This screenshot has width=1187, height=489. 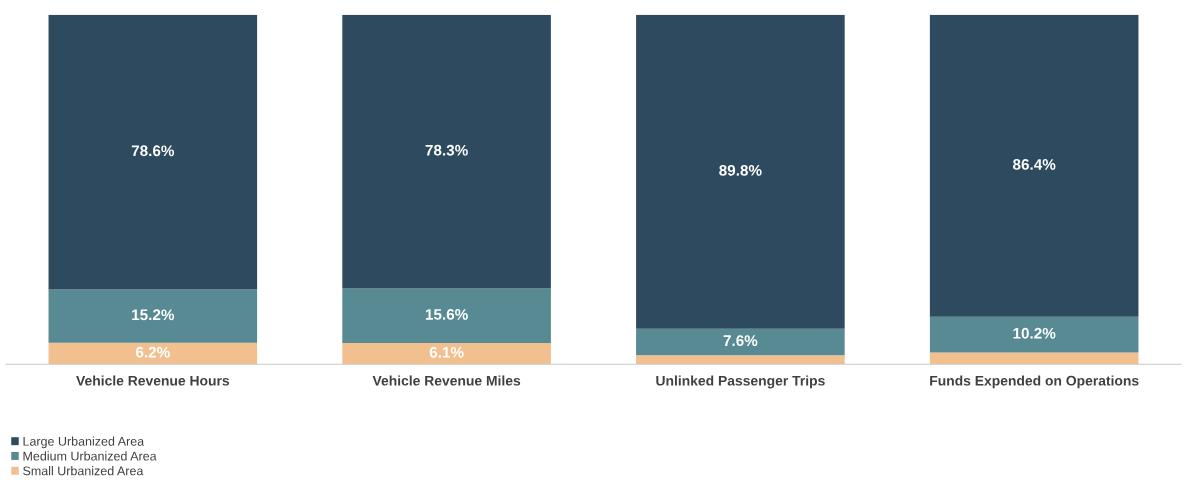 What do you see at coordinates (1034, 382) in the screenshot?
I see `x-tick-label: Funds Expended on Operations` at bounding box center [1034, 382].